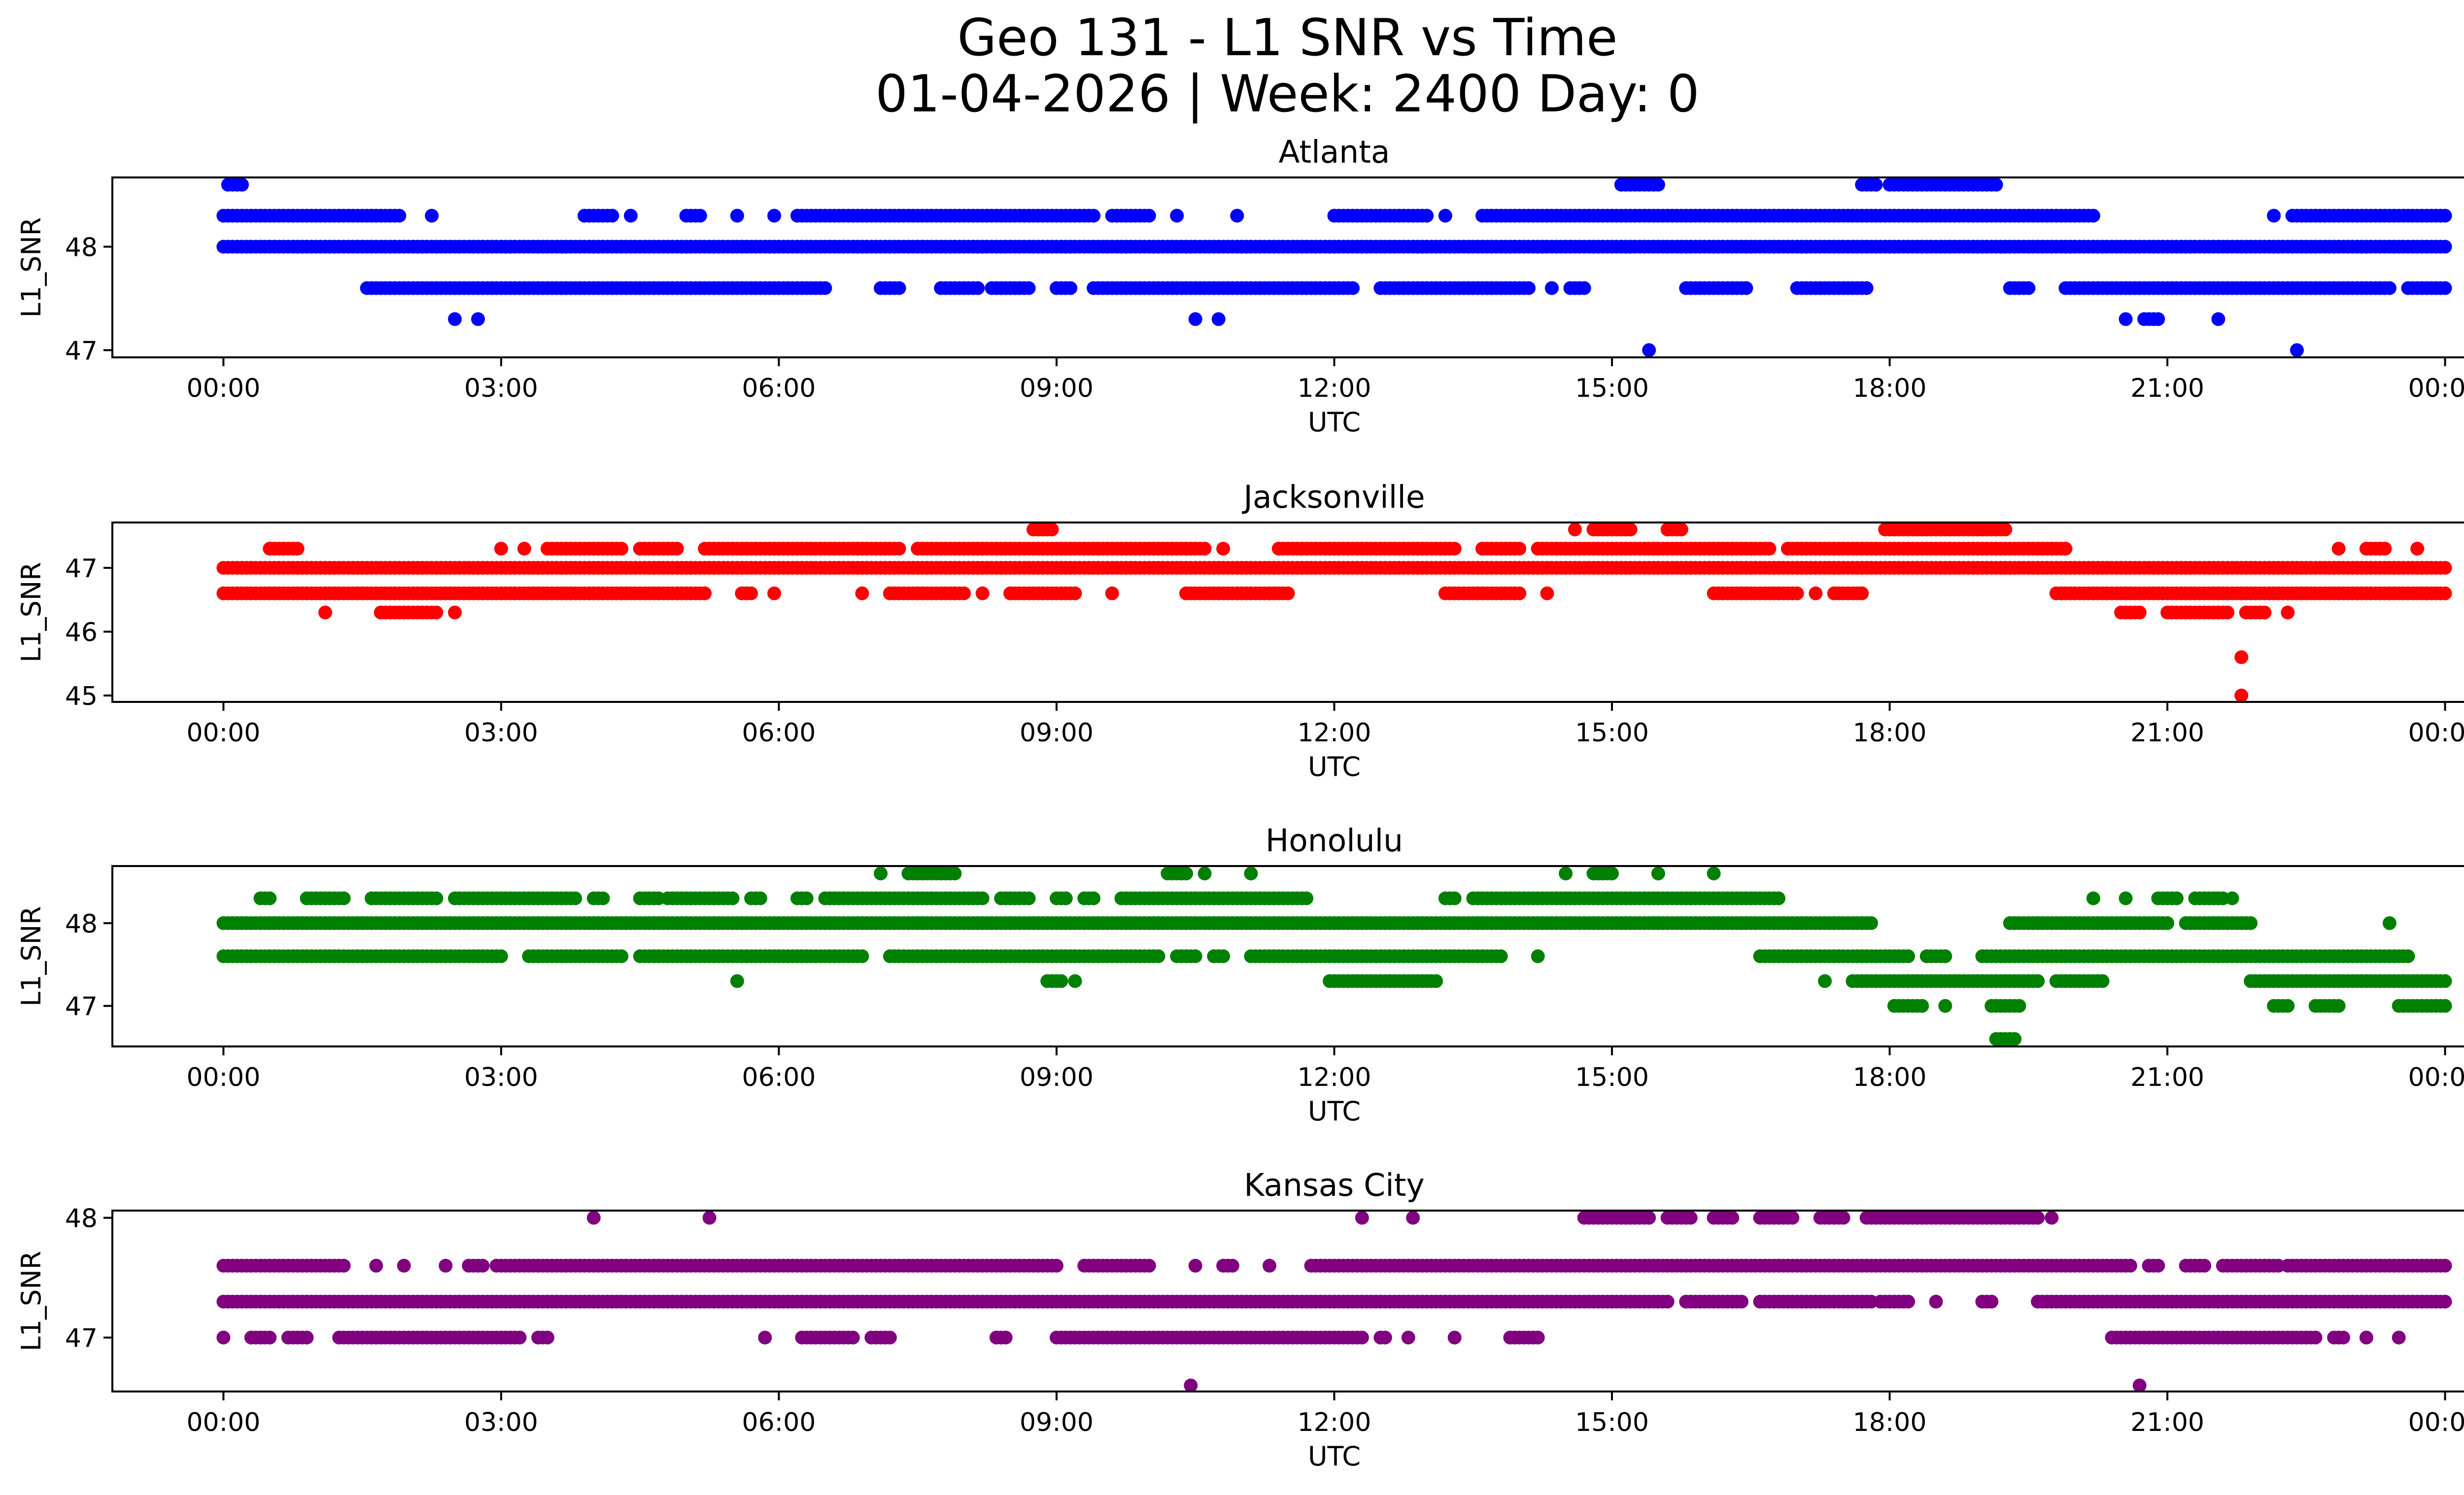  What do you see at coordinates (1287, 267) in the screenshot?
I see `axes-frame` at bounding box center [1287, 267].